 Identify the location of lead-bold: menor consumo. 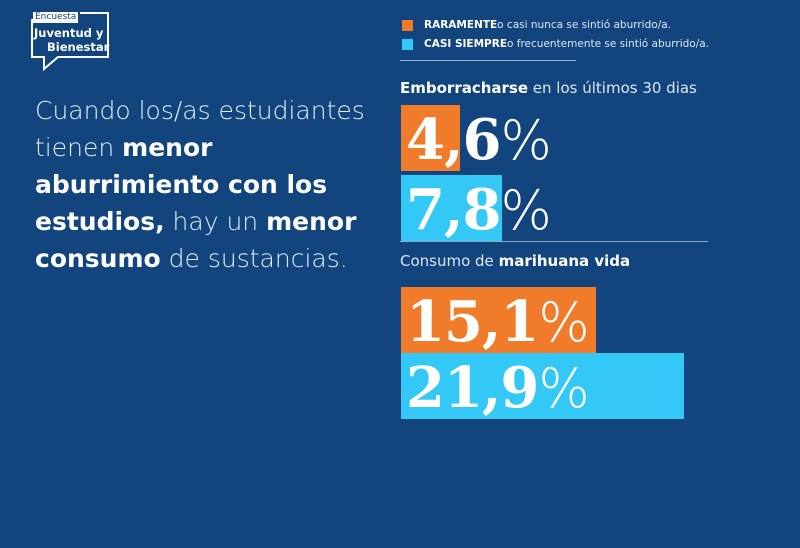
(196, 240).